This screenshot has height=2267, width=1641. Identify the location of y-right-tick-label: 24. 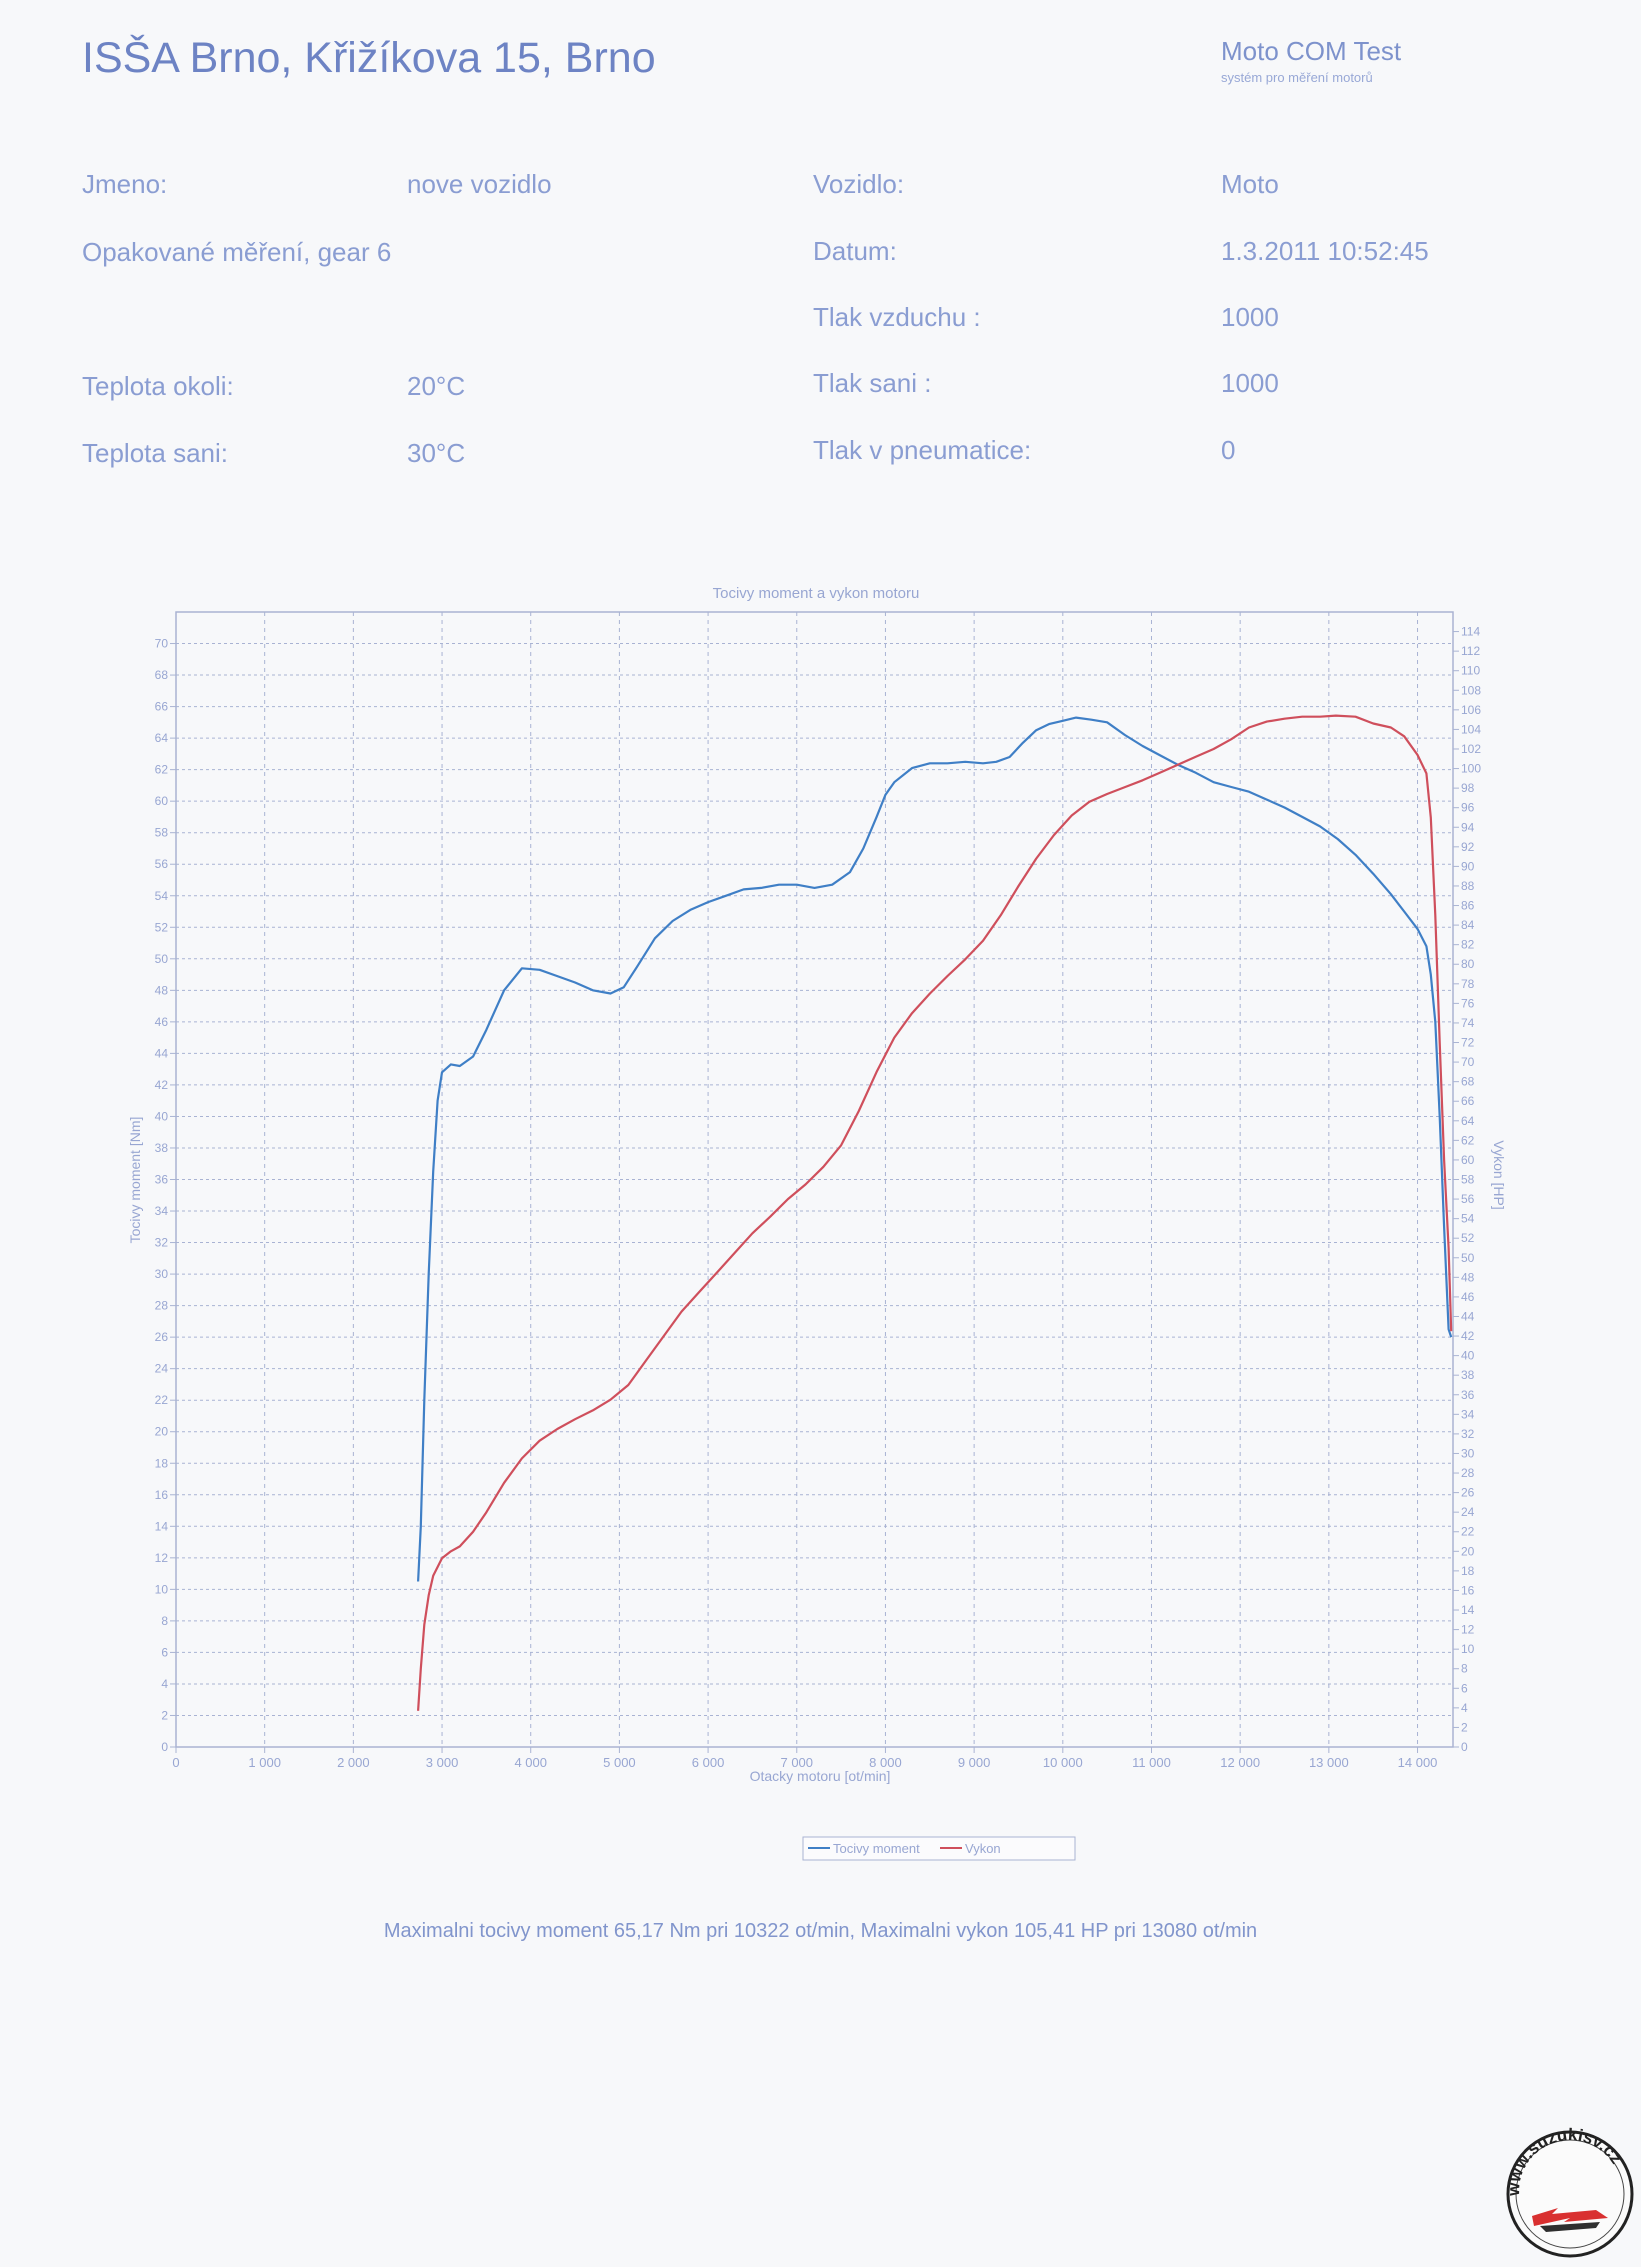
(1468, 1512).